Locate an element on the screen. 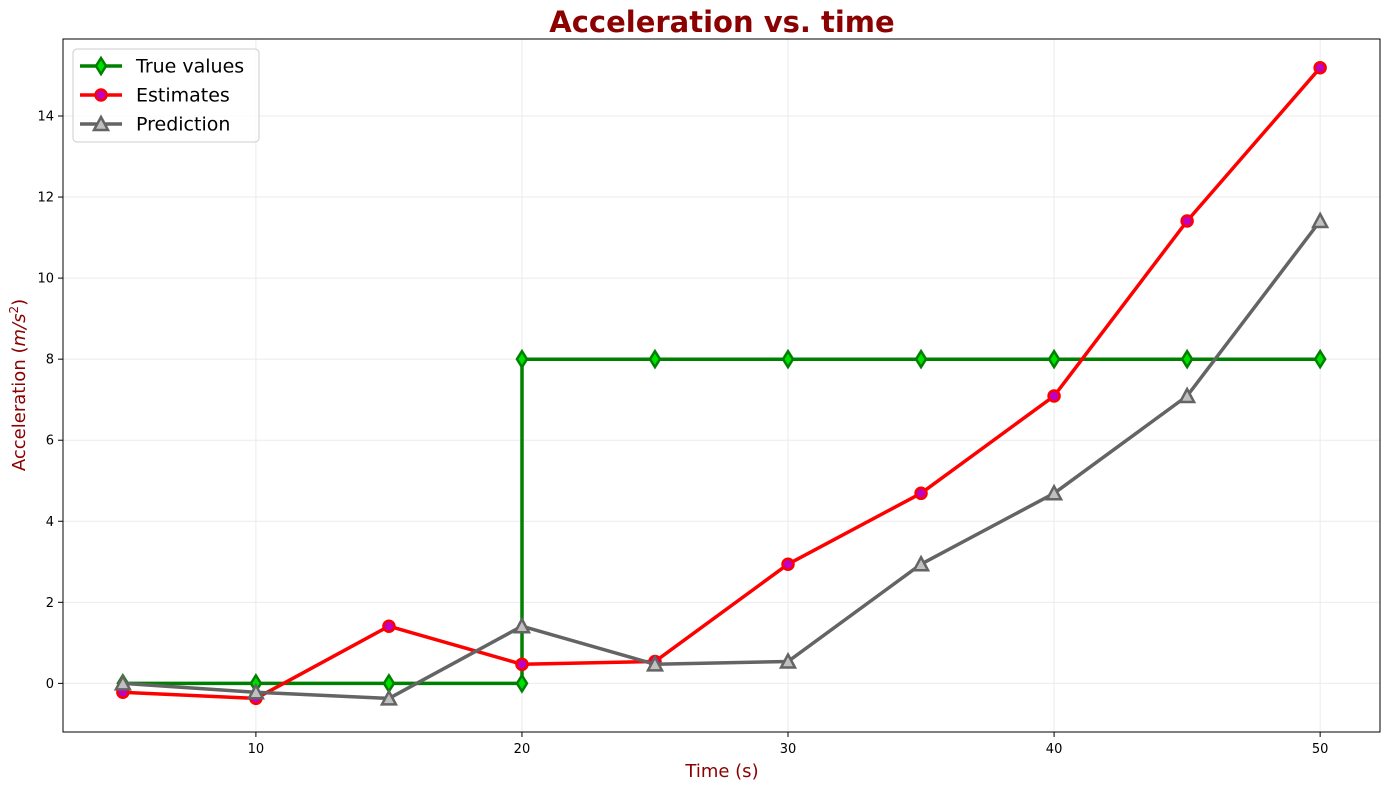 This screenshot has height=785, width=1391. x-tick-label: 20 is located at coordinates (522, 749).